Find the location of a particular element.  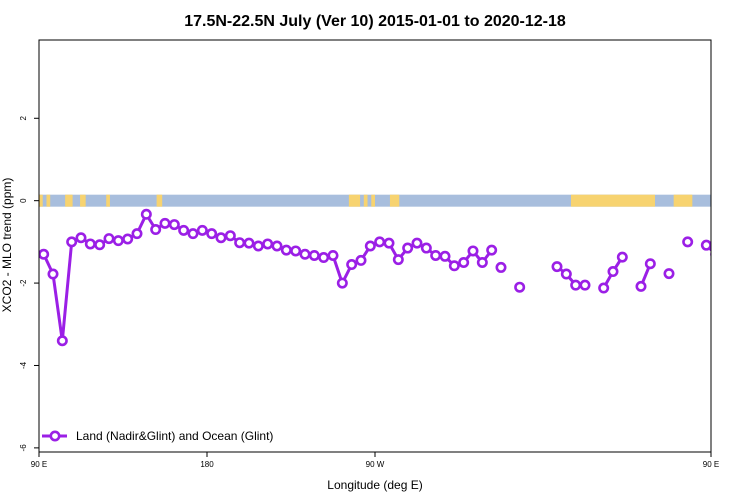

y-tick-label: 2 is located at coordinates (23, 118).